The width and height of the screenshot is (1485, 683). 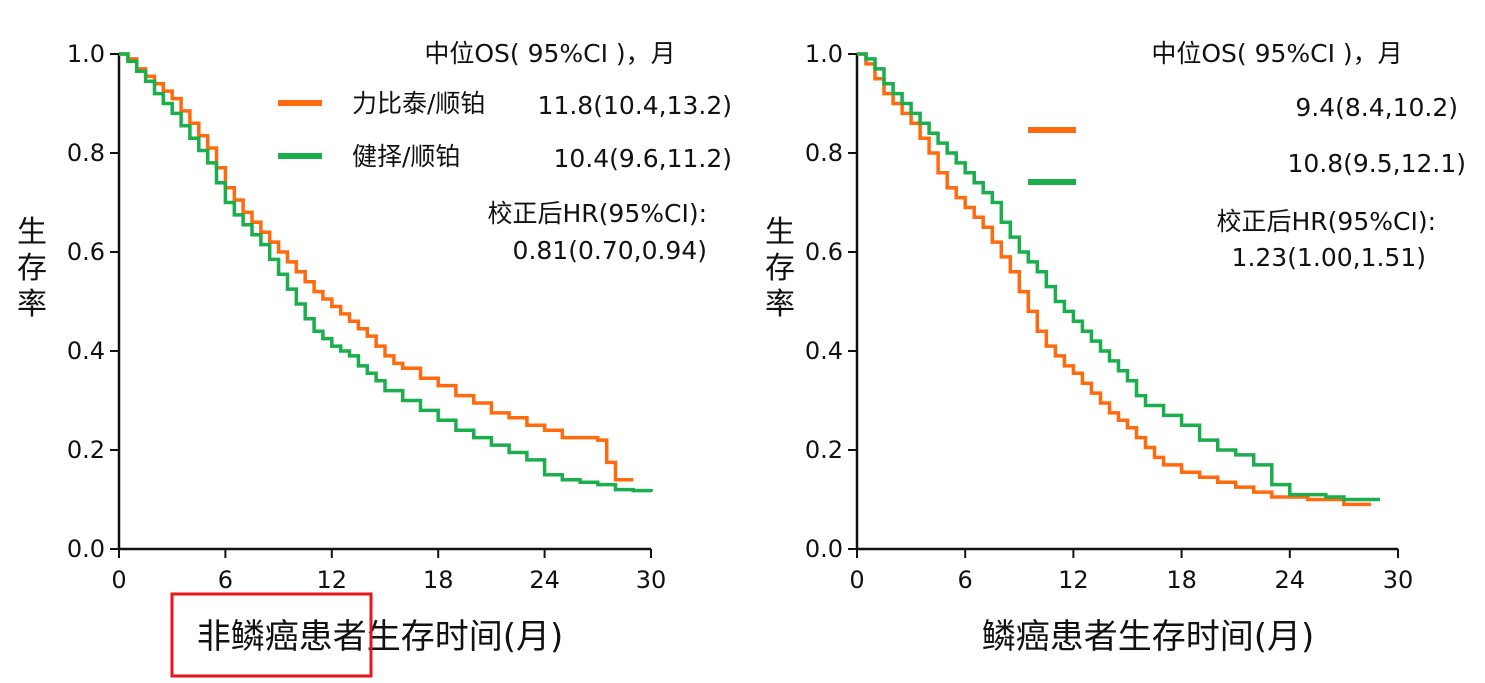 I want to click on legend-name: 健择/顺铂, so click(x=406, y=156).